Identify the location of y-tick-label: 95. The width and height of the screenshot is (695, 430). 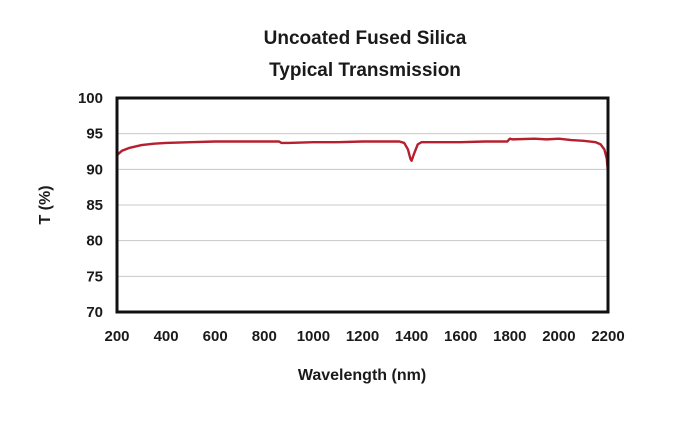
(94, 134).